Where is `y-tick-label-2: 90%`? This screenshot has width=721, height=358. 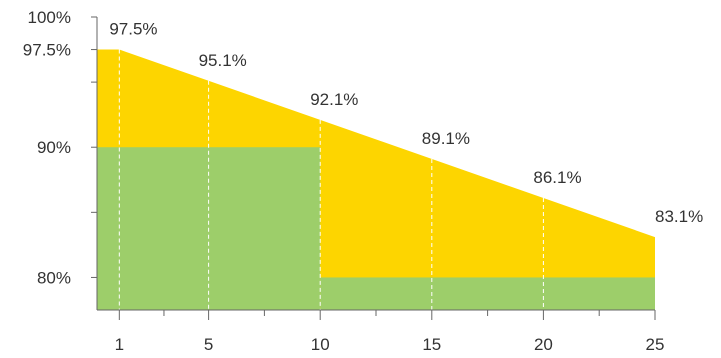 y-tick-label-2: 90% is located at coordinates (54, 147).